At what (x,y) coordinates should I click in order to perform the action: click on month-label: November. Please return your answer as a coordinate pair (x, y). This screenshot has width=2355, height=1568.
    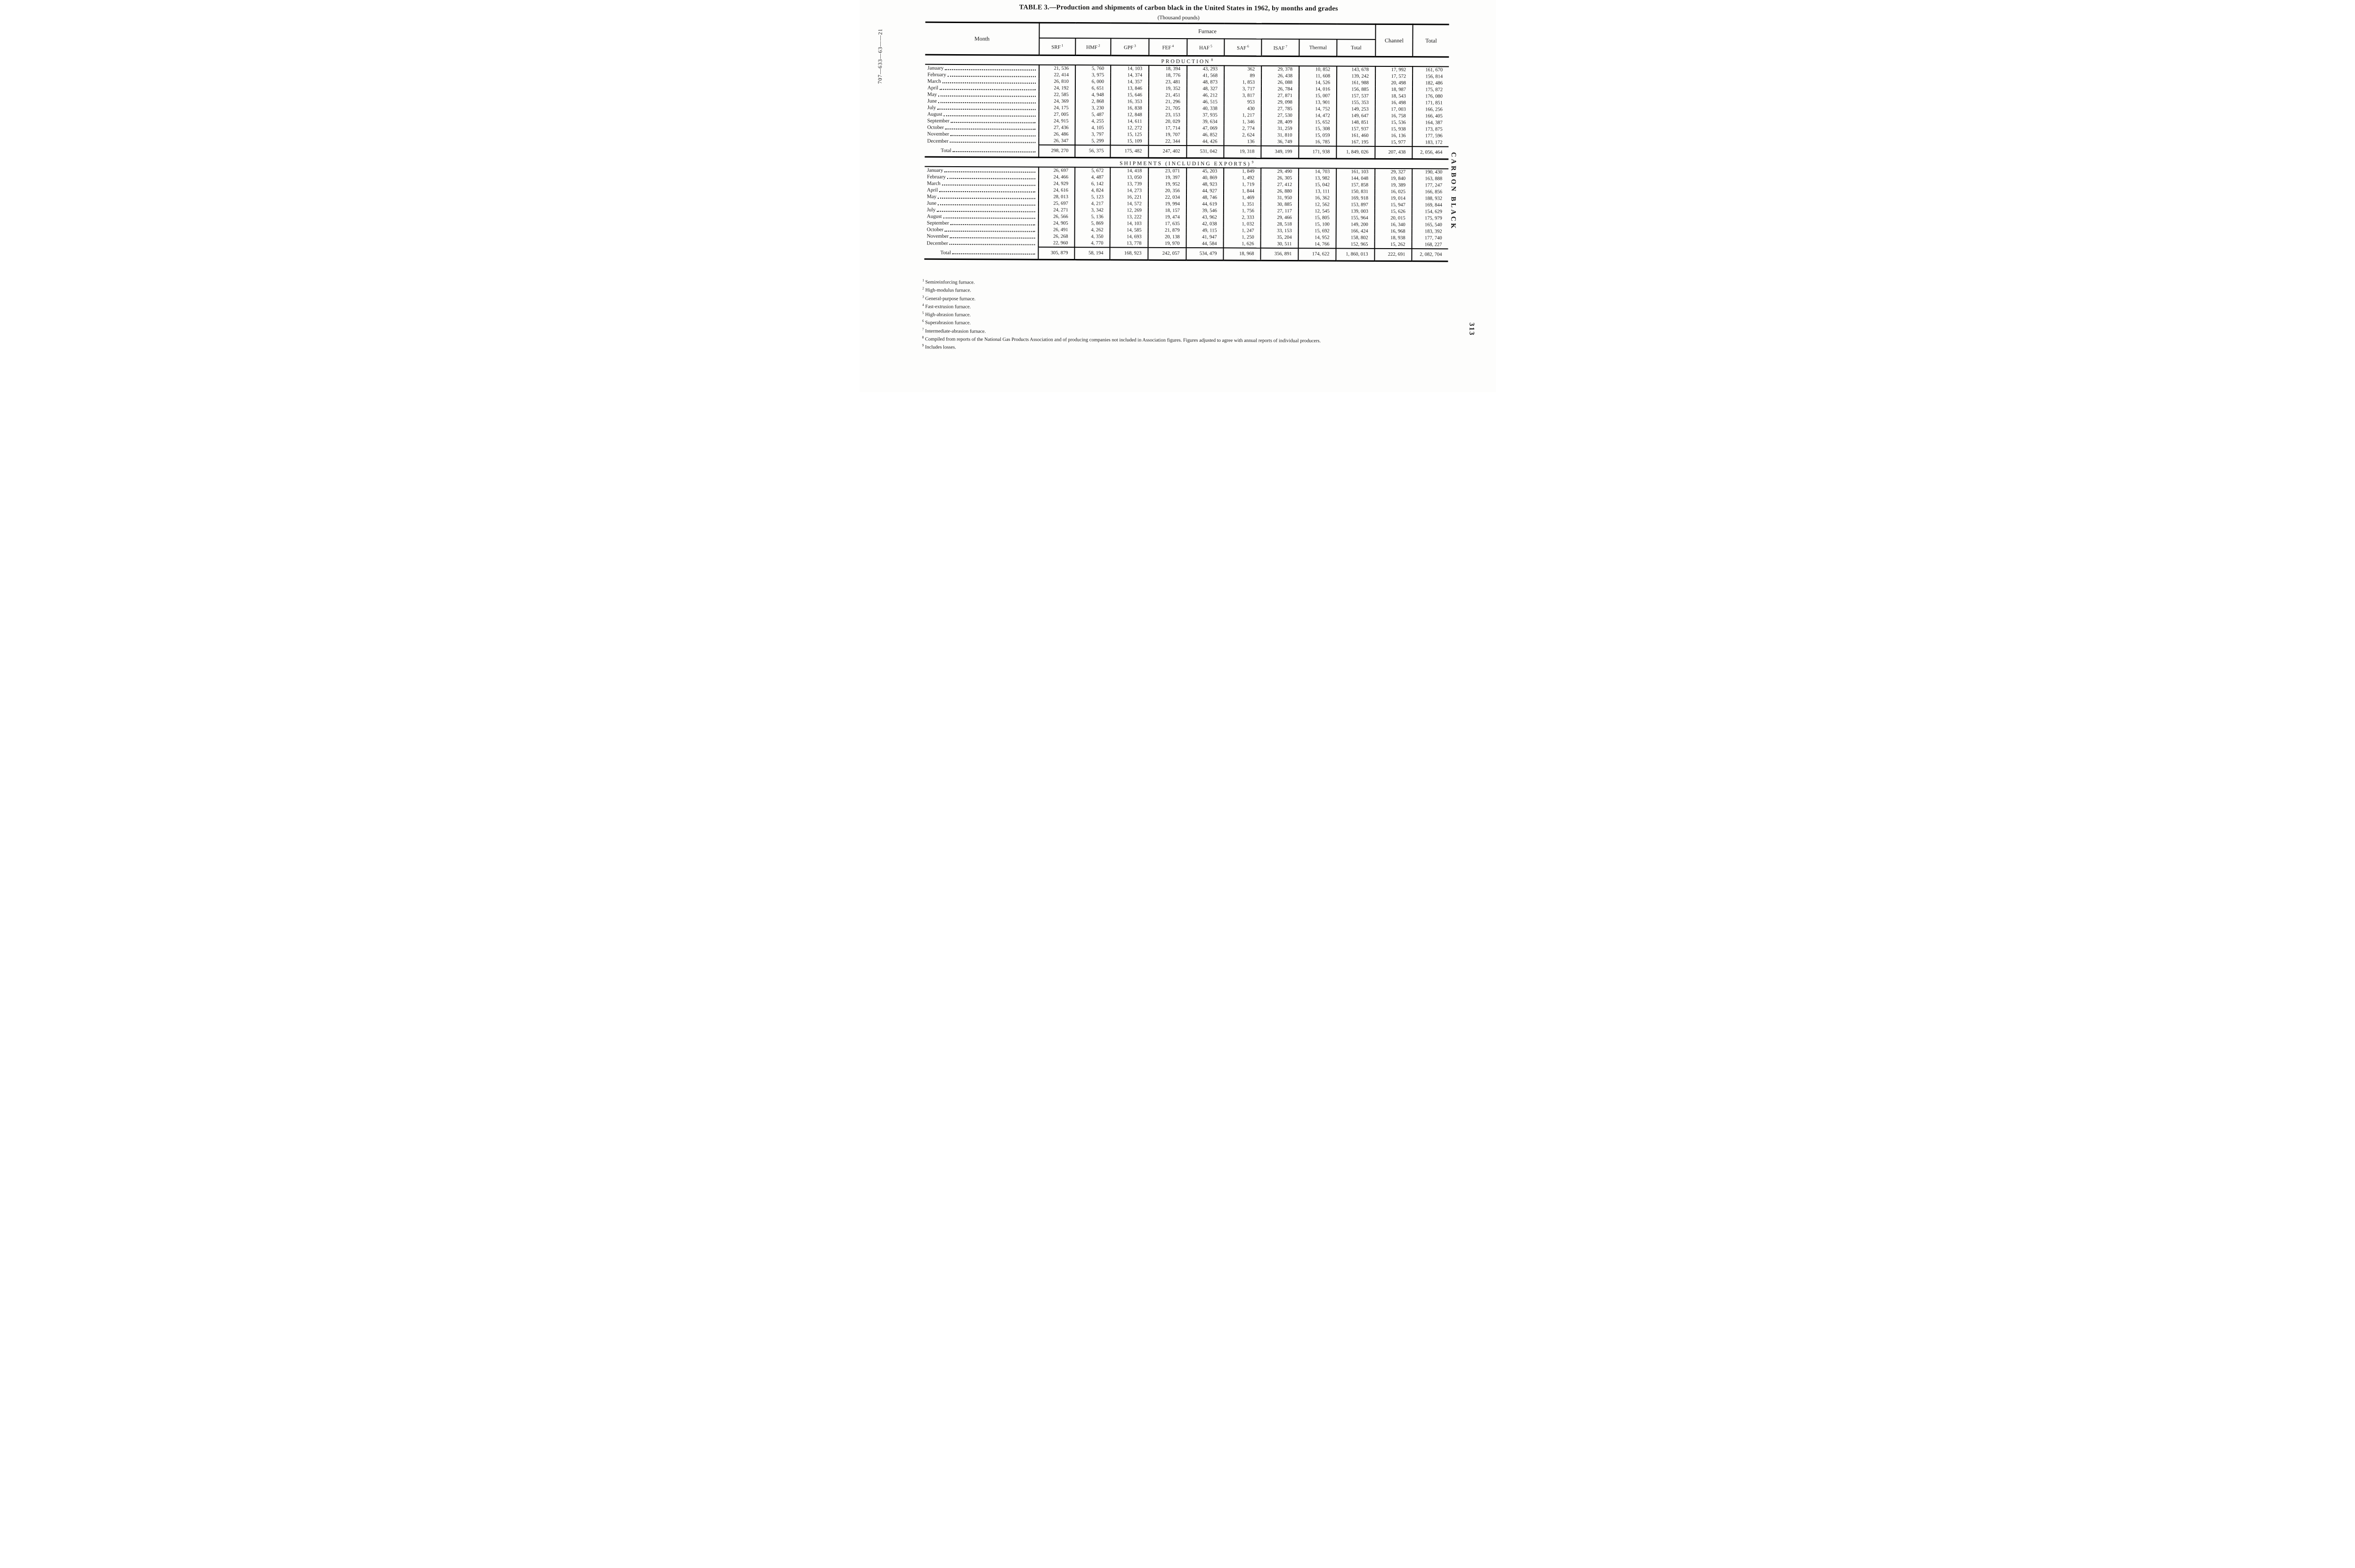
    Looking at the image, I should click on (981, 237).